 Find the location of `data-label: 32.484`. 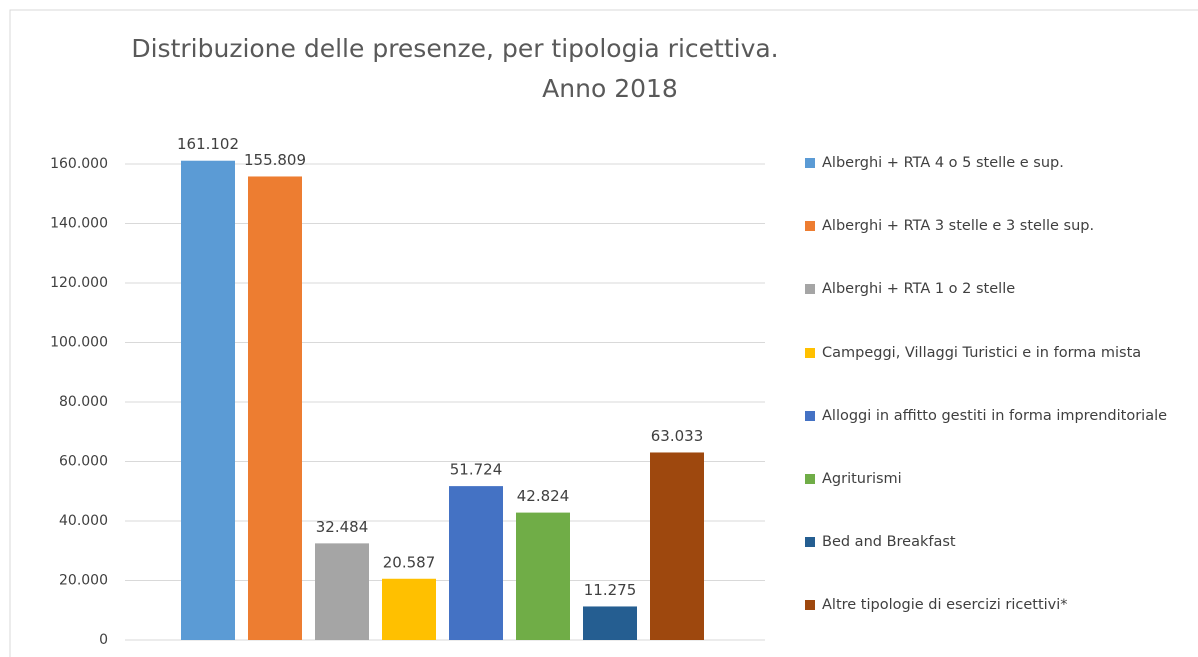

data-label: 32.484 is located at coordinates (342, 527).